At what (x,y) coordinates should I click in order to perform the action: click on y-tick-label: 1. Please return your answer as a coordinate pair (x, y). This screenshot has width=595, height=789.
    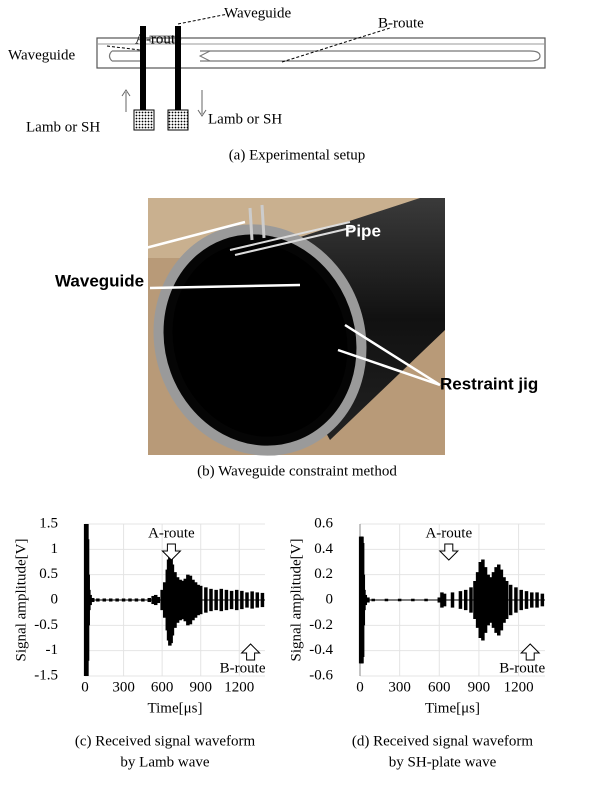
    Looking at the image, I should click on (55, 549).